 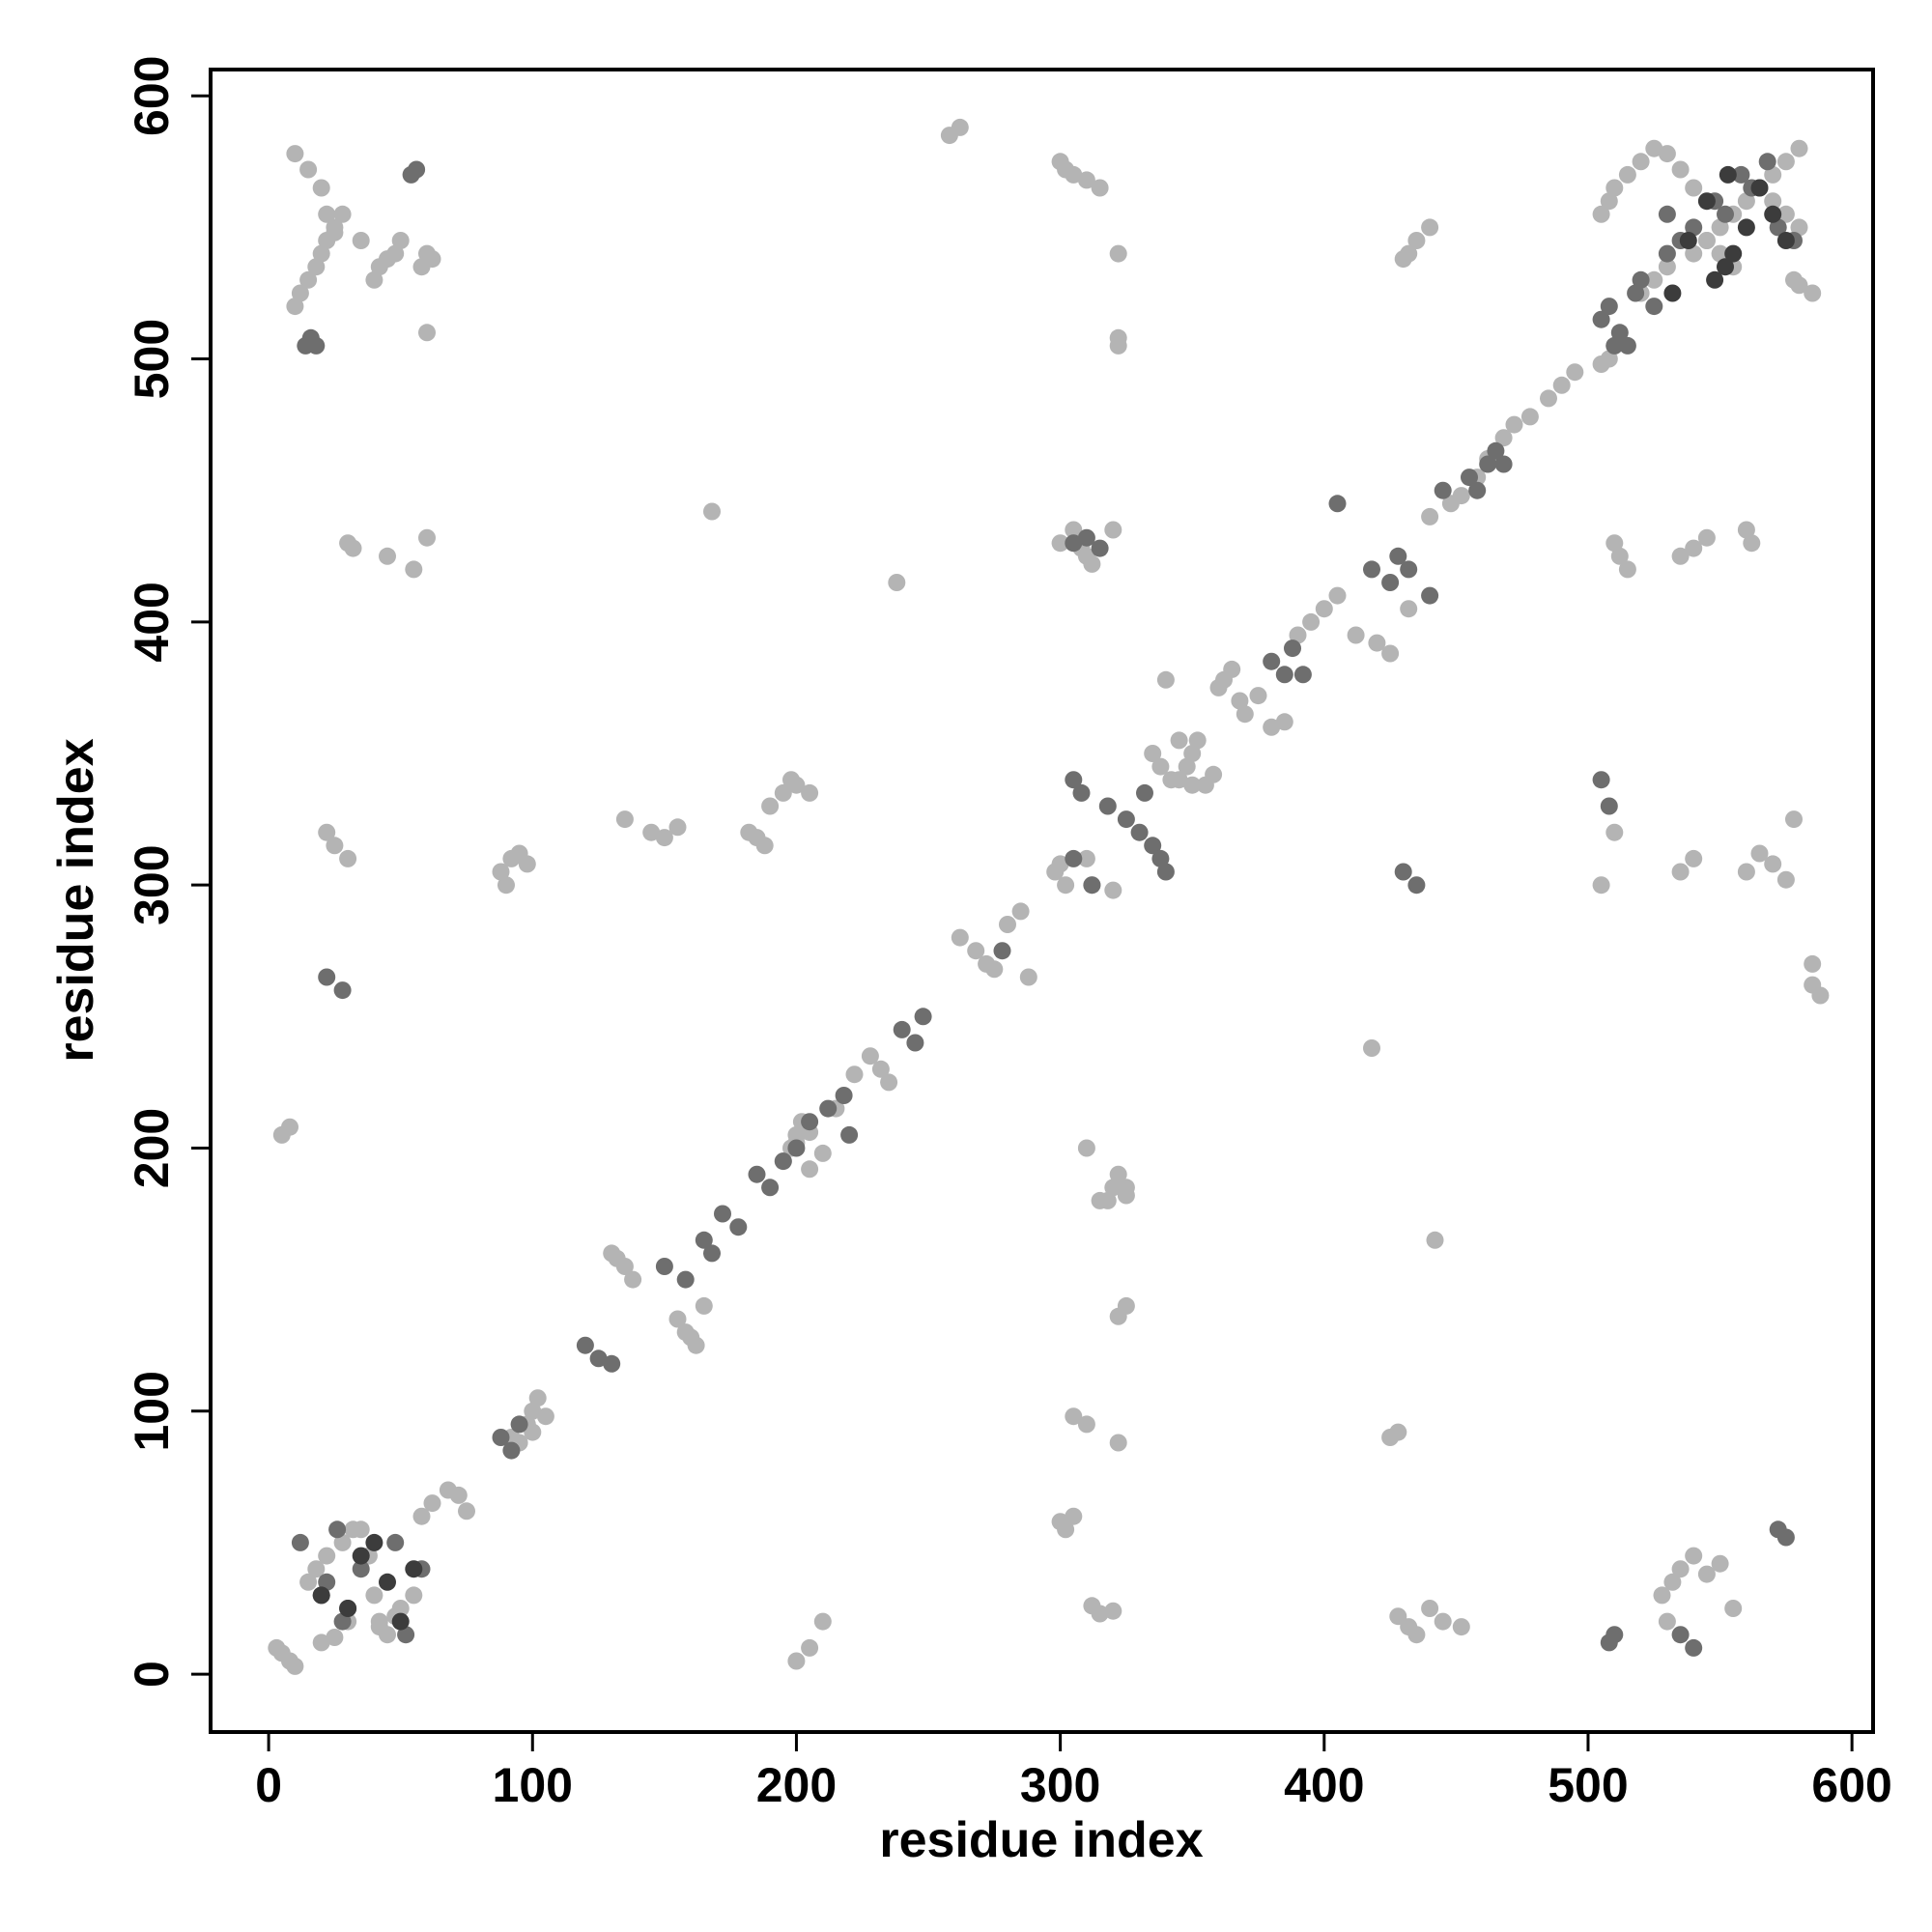 What do you see at coordinates (152, 359) in the screenshot?
I see `y-tick-label: 500` at bounding box center [152, 359].